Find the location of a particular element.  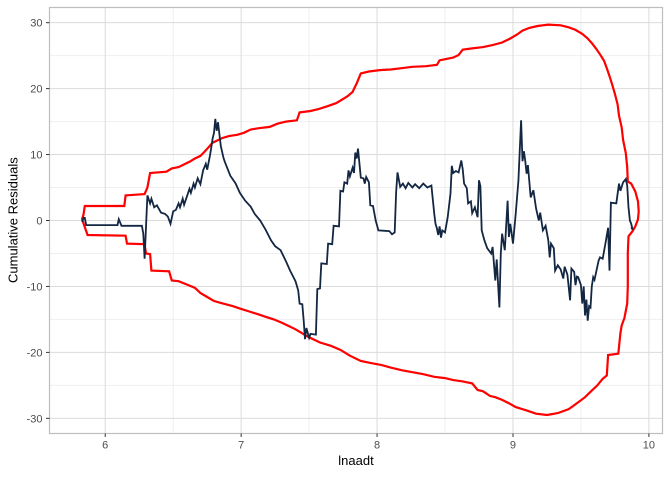

x-axis-title: lnaadt is located at coordinates (356, 460).